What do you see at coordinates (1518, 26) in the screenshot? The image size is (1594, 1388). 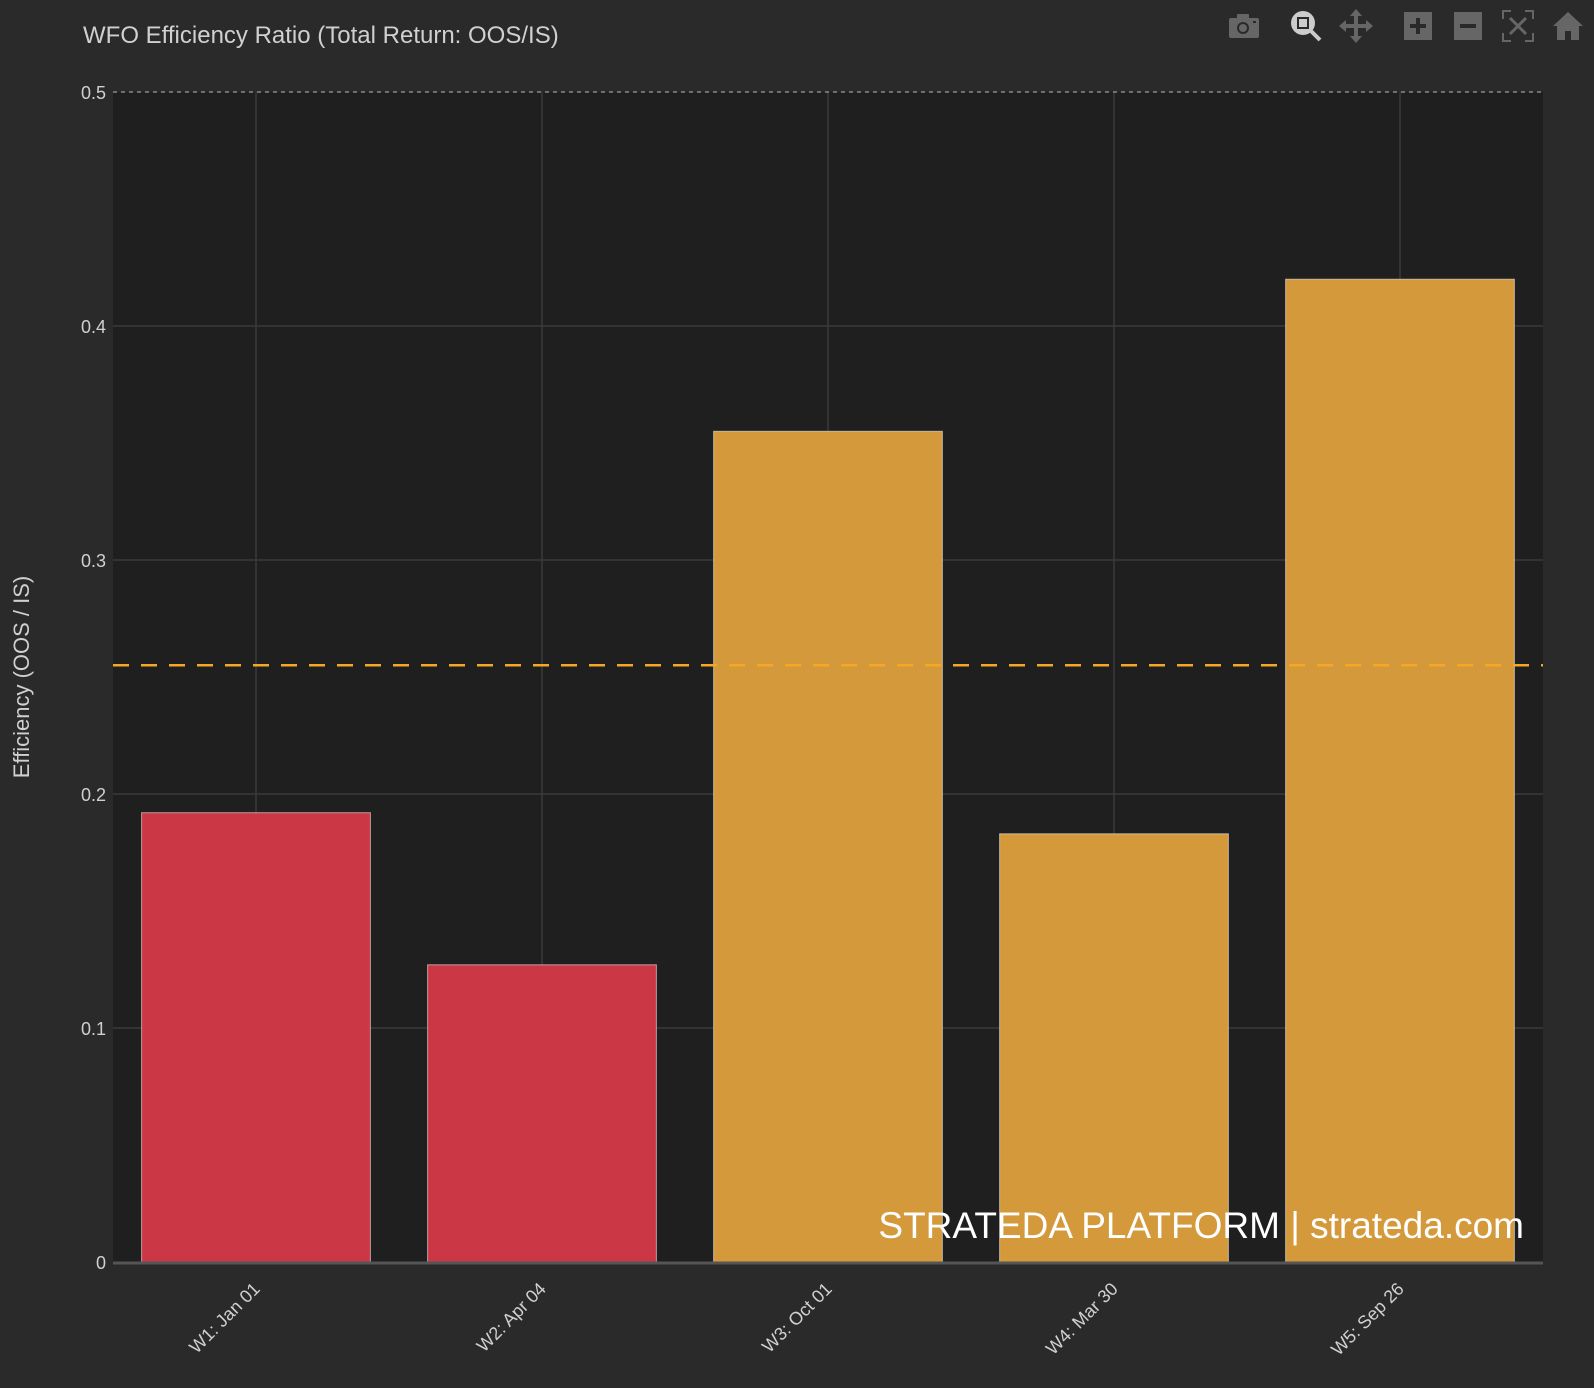 I see `autoscale-icon` at bounding box center [1518, 26].